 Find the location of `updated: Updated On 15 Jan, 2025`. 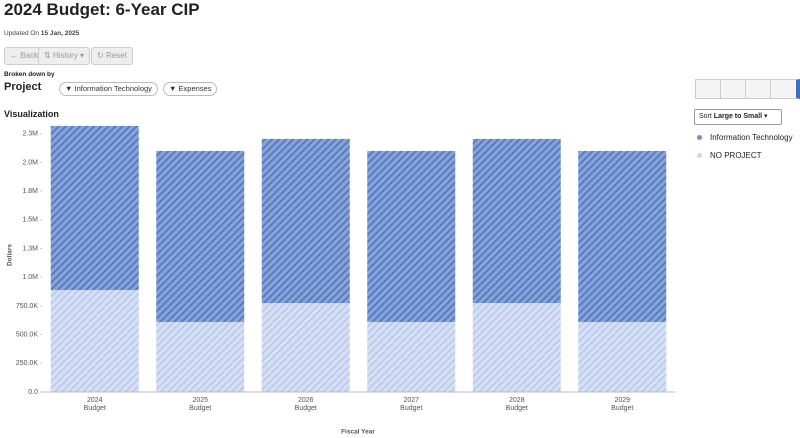

updated: Updated On 15 Jan, 2025 is located at coordinates (41, 33).